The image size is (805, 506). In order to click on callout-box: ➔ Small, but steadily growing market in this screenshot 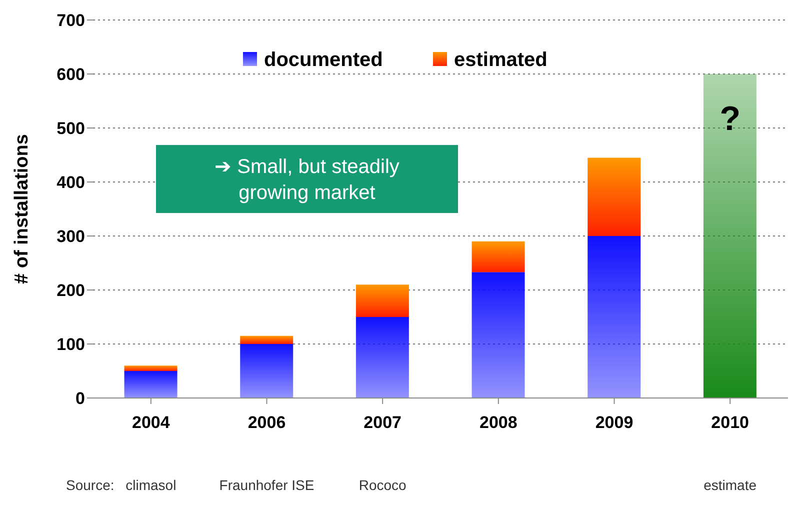, I will do `click(307, 179)`.